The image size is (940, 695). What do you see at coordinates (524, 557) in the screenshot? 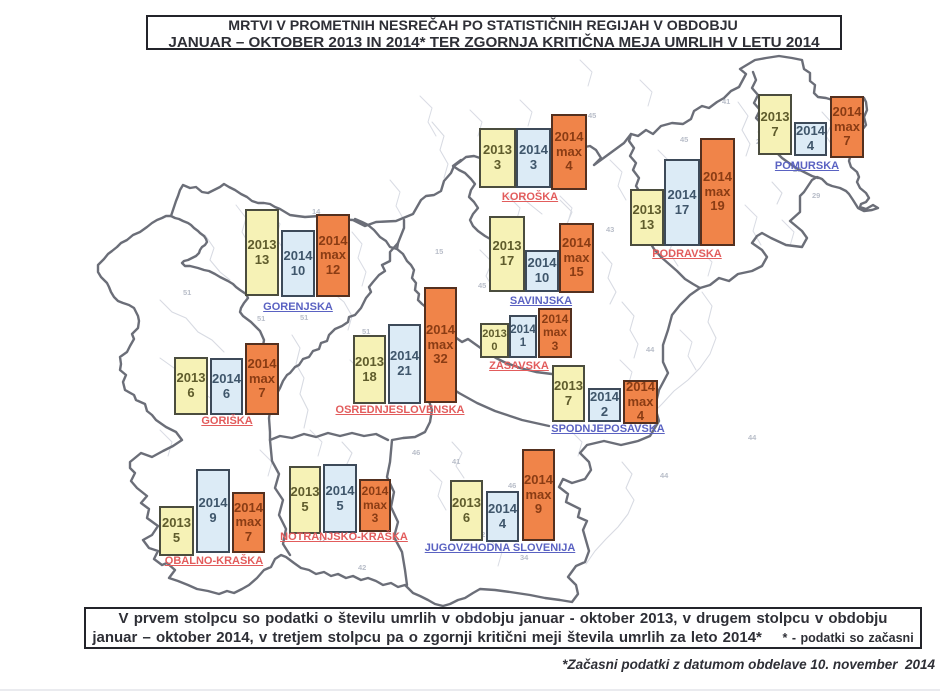
I see `svg-text: 34` at bounding box center [524, 557].